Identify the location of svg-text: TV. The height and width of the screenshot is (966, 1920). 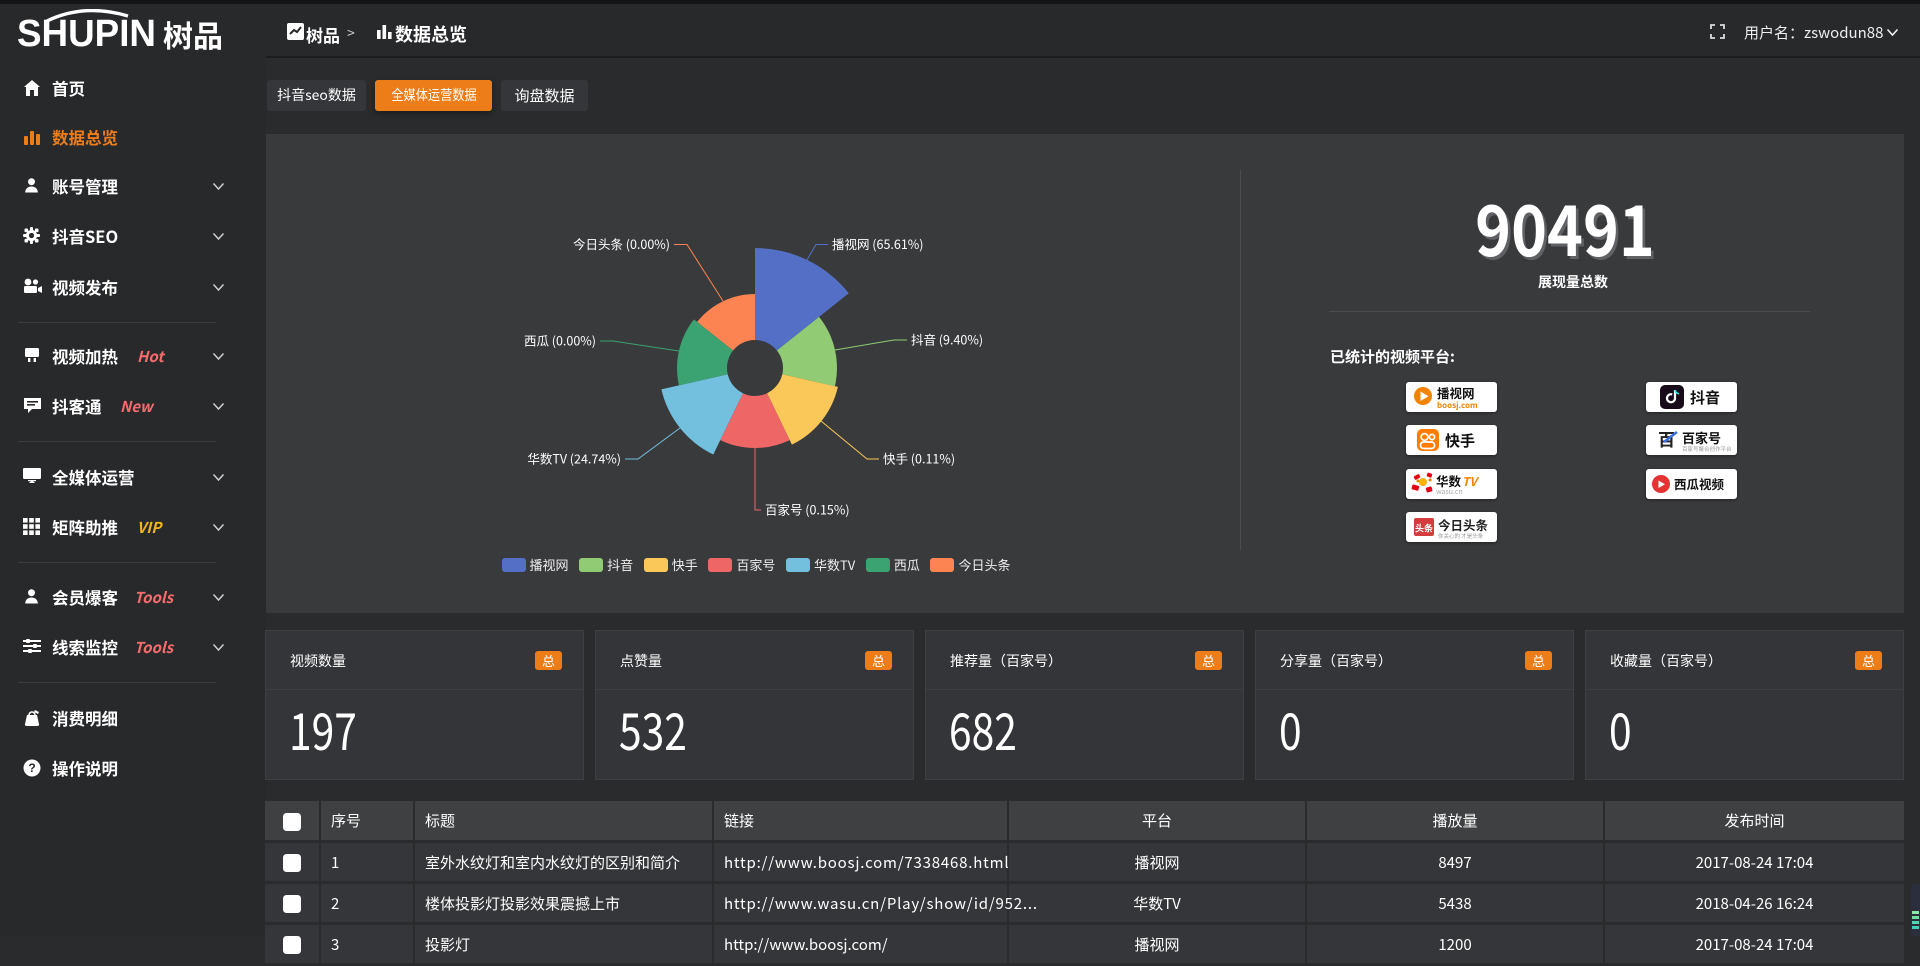
(1471, 481).